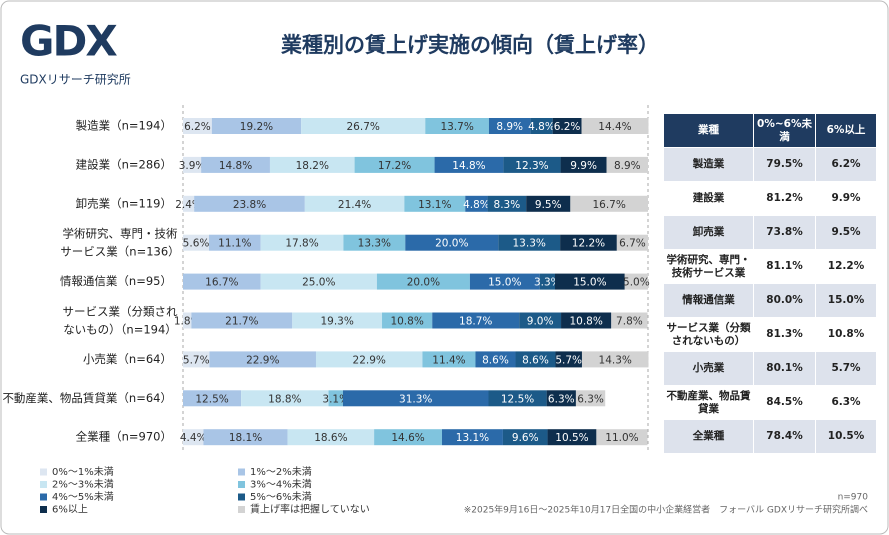 This screenshot has width=889, height=535. I want to click on data-label: 21.4%, so click(354, 205).